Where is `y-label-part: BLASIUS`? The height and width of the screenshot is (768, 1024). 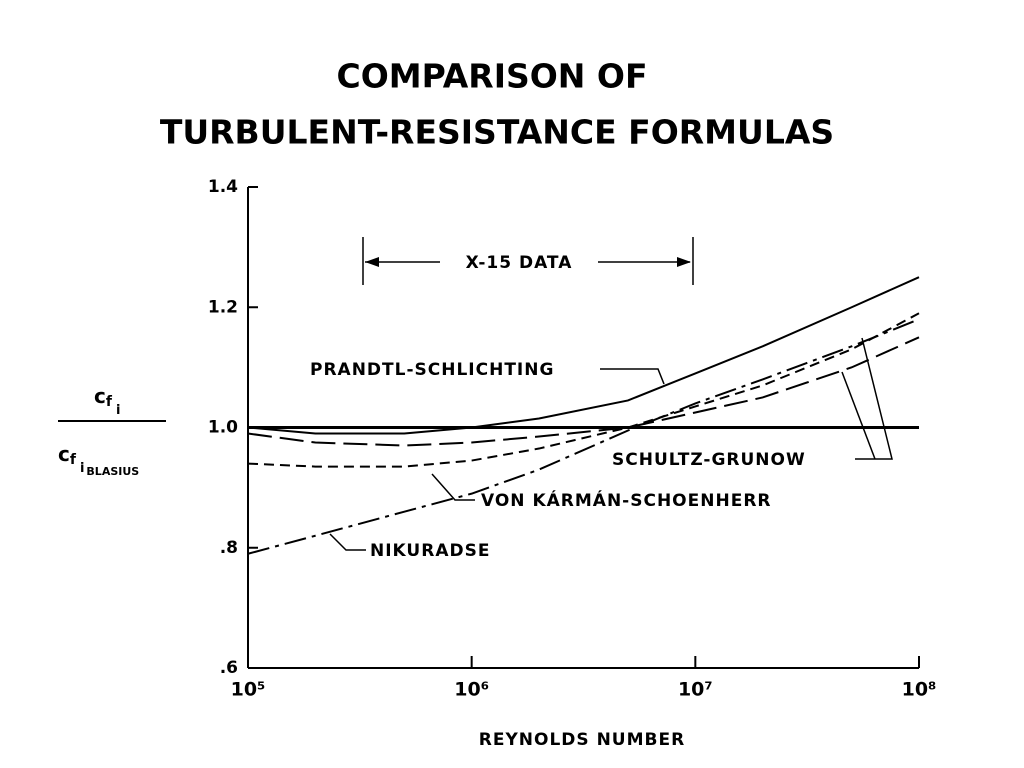
y-label-part: BLASIUS is located at coordinates (112, 471).